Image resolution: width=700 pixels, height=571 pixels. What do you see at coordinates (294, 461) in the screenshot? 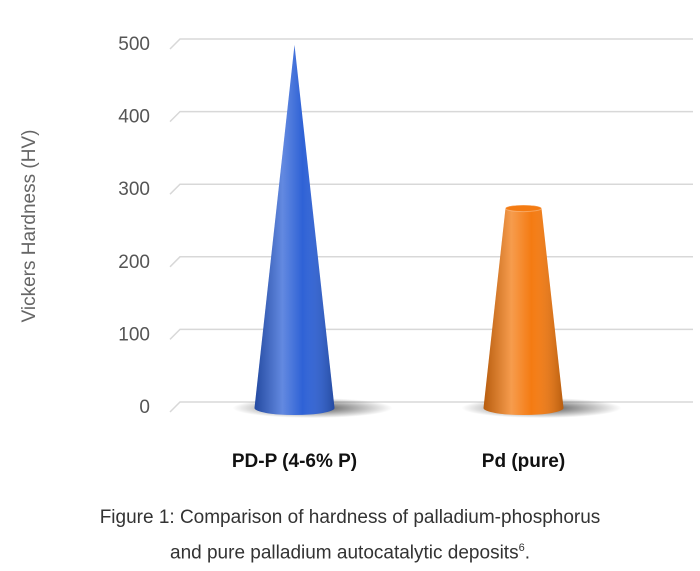
I see `x-tick-label: PD-P (4-6% P)` at bounding box center [294, 461].